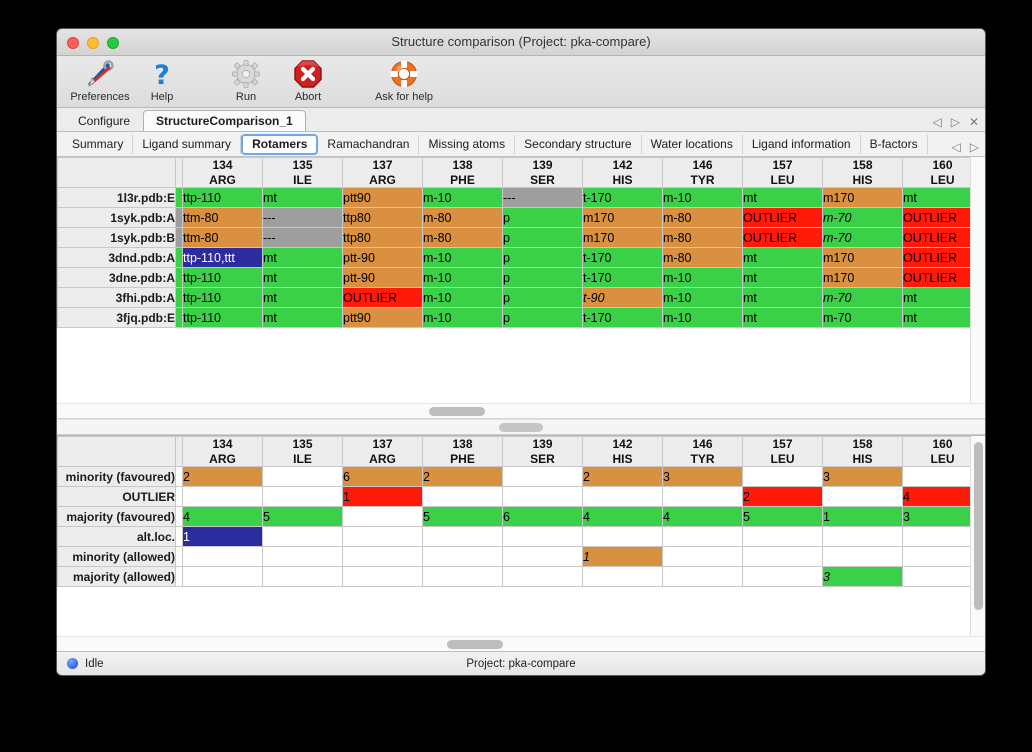 This screenshot has width=1032, height=752. What do you see at coordinates (222, 258) in the screenshot?
I see `grid-cell: ttp-110,ttt` at bounding box center [222, 258].